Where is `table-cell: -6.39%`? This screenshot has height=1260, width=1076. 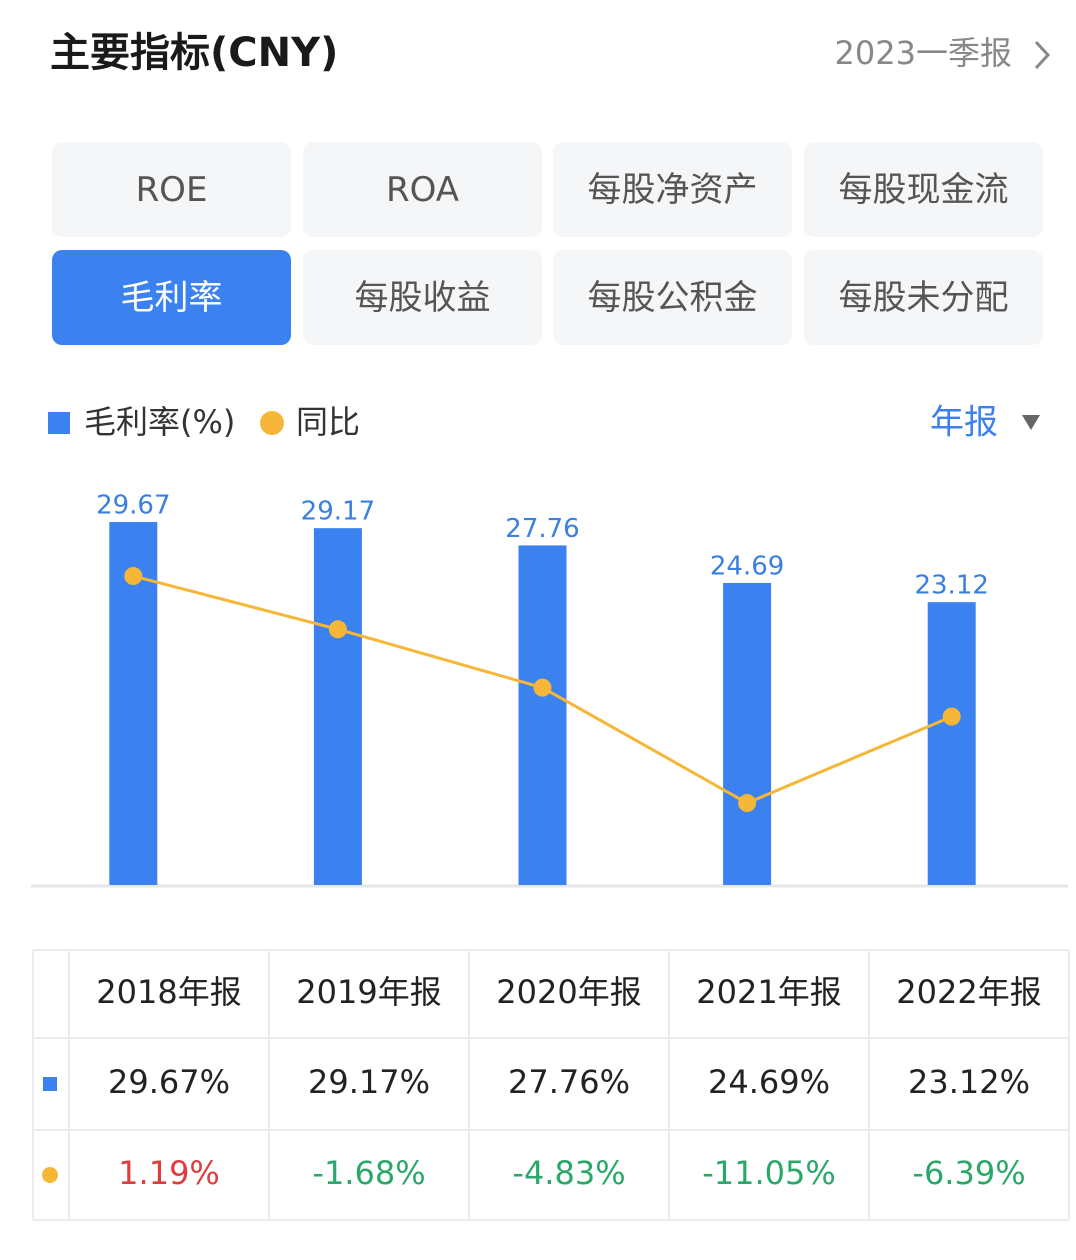
table-cell: -6.39% is located at coordinates (968, 1173).